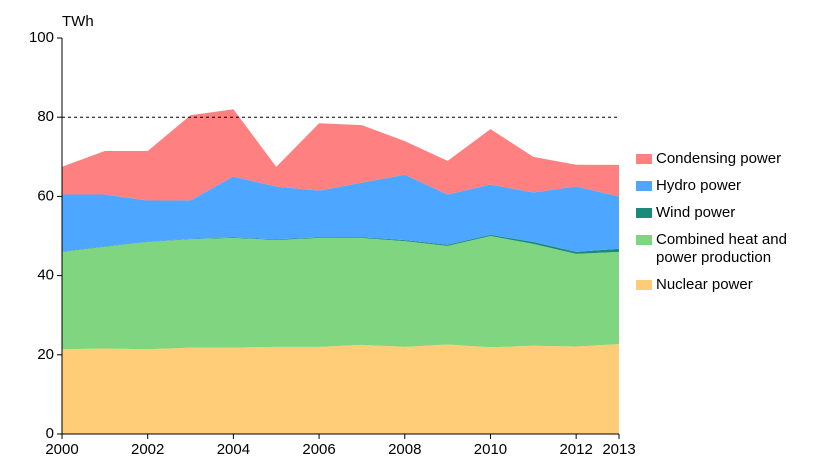  What do you see at coordinates (575, 449) in the screenshot?
I see `x-tick-label: 2012` at bounding box center [575, 449].